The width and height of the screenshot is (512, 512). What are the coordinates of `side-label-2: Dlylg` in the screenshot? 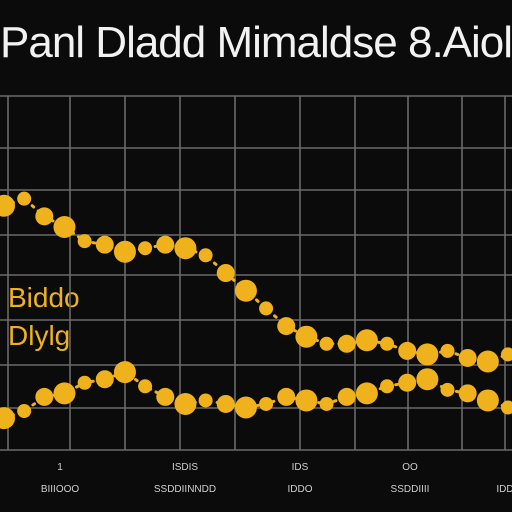 It's located at (39, 335).